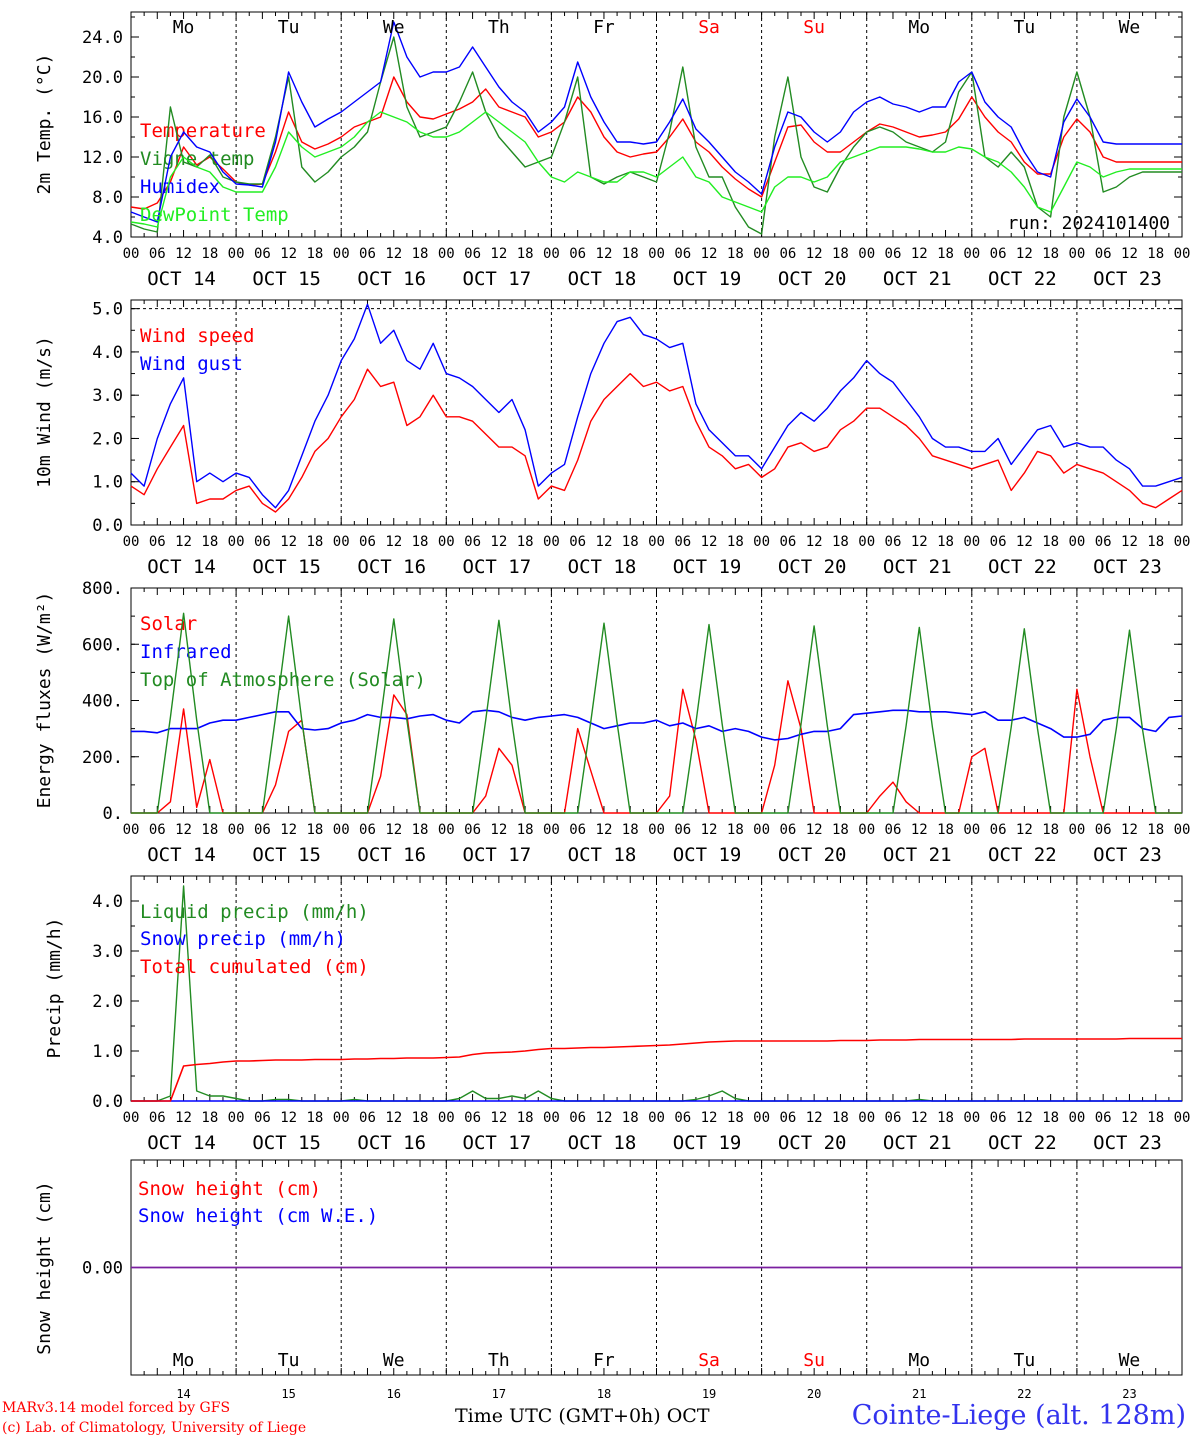  What do you see at coordinates (102, 158) in the screenshot?
I see `y-tick-label: 12.0` at bounding box center [102, 158].